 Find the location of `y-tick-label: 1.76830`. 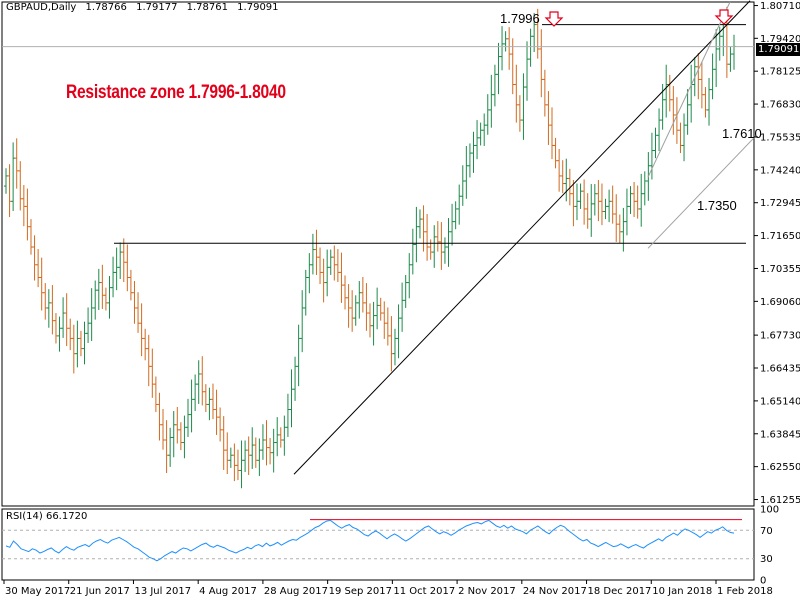

y-tick-label: 1.76830 is located at coordinates (780, 105).